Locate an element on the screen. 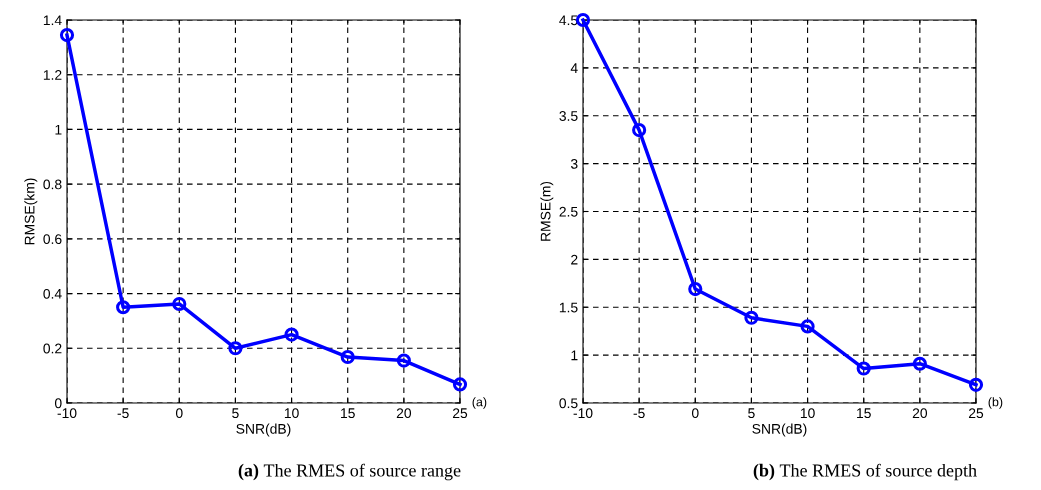  y-tick-label: 2.5 is located at coordinates (568, 211).